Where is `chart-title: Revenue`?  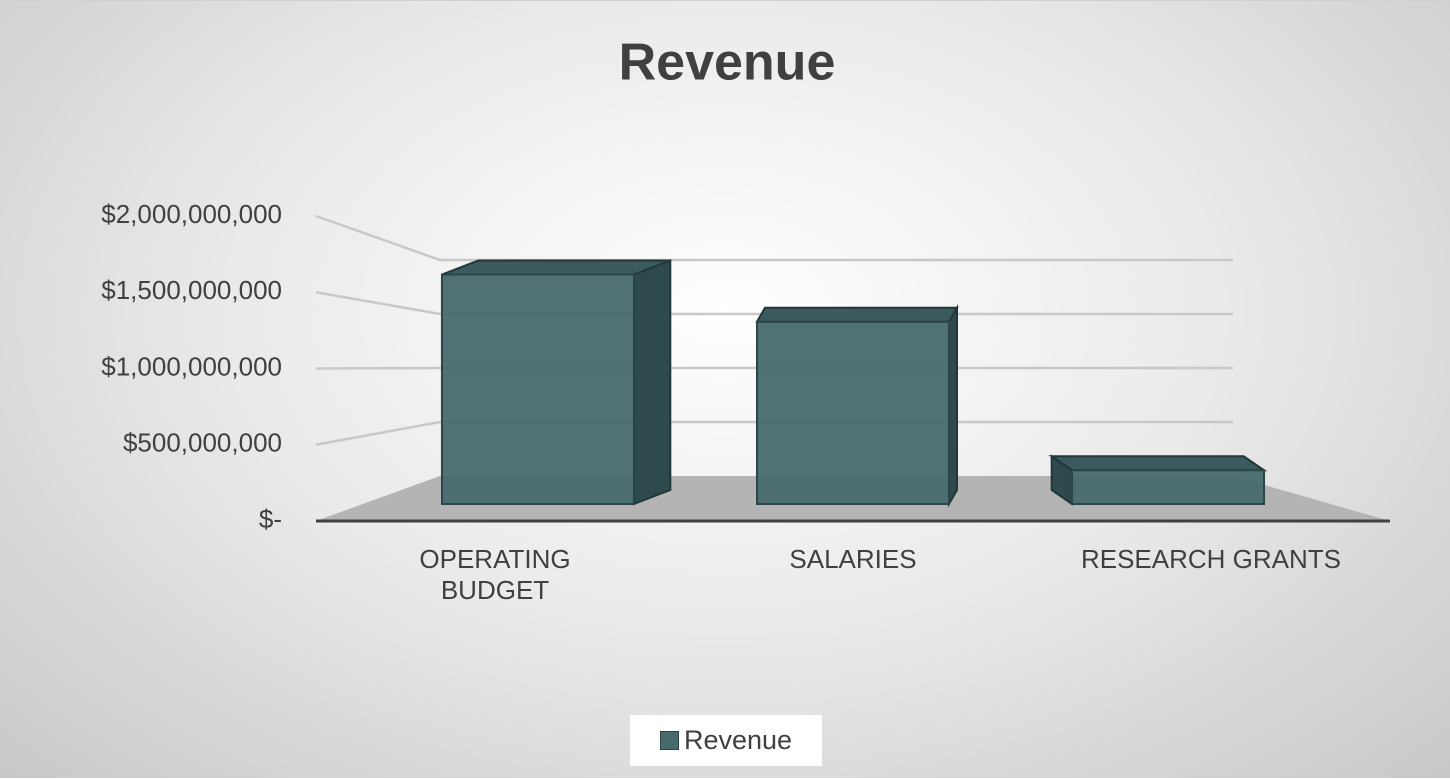 chart-title: Revenue is located at coordinates (727, 63).